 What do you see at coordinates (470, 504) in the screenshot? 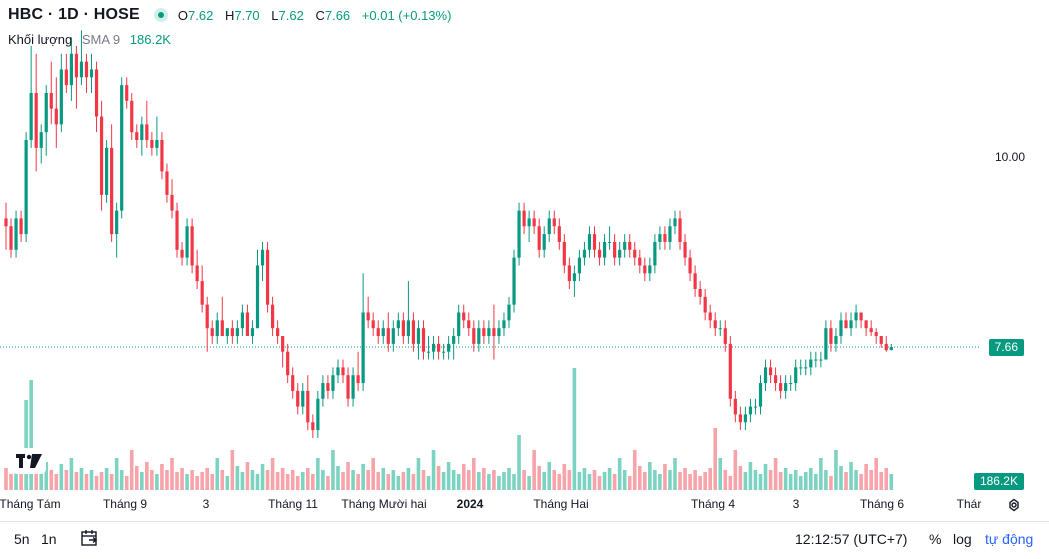
I see `time-axis-label: 2024` at bounding box center [470, 504].